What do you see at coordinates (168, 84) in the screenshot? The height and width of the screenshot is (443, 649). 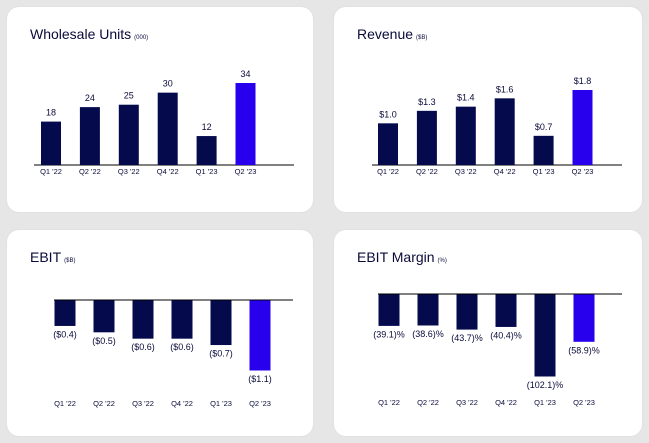 I see `data-label: 30` at bounding box center [168, 84].